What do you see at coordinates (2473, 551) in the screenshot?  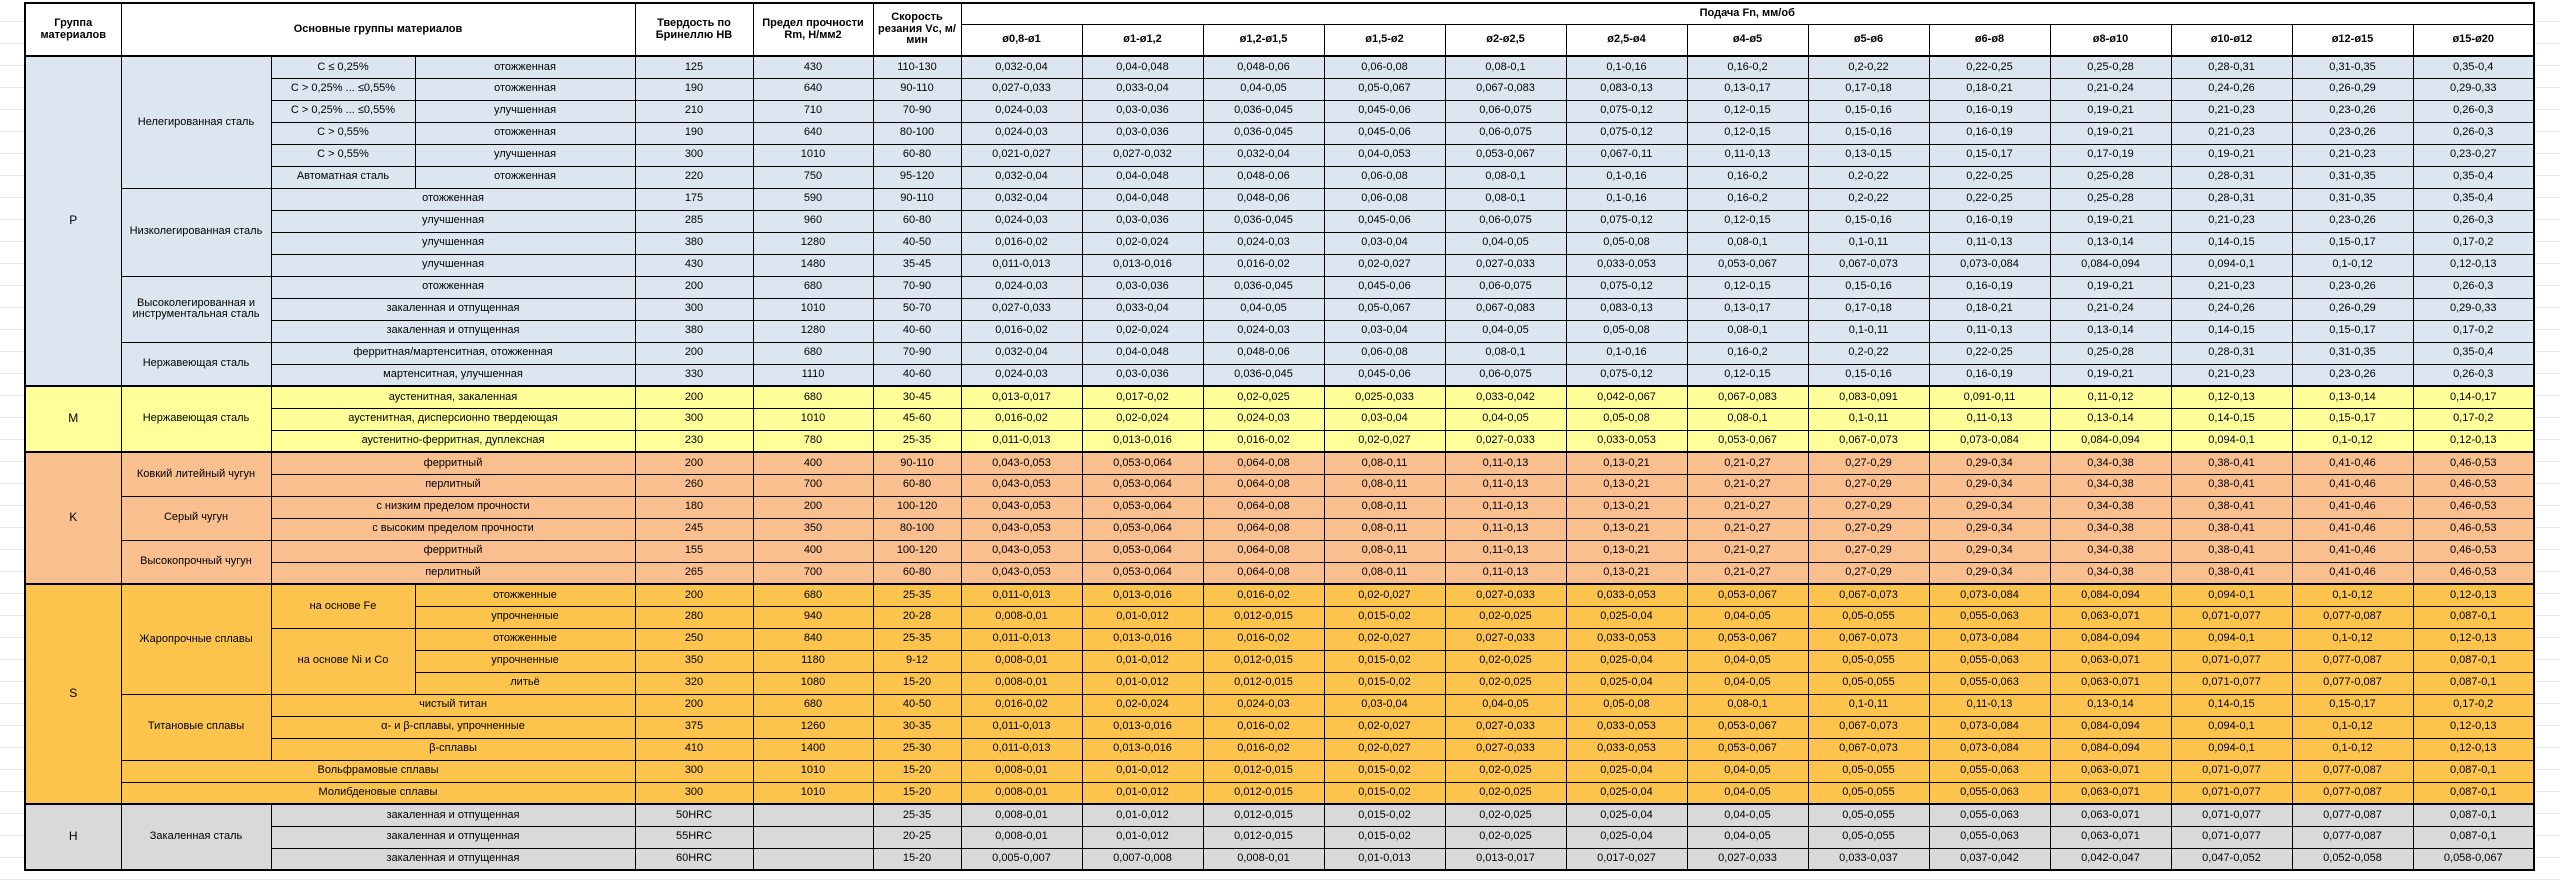 I see `data-cell: 0,46-0,53` at bounding box center [2473, 551].